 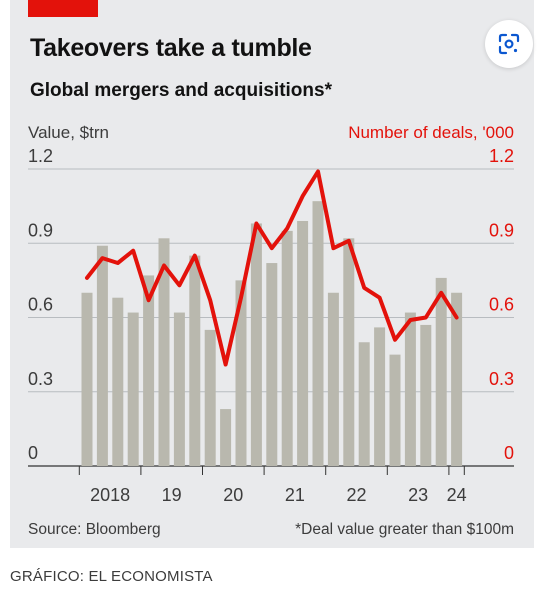 I want to click on source-note: Source: Bloomberg, so click(x=94, y=529).